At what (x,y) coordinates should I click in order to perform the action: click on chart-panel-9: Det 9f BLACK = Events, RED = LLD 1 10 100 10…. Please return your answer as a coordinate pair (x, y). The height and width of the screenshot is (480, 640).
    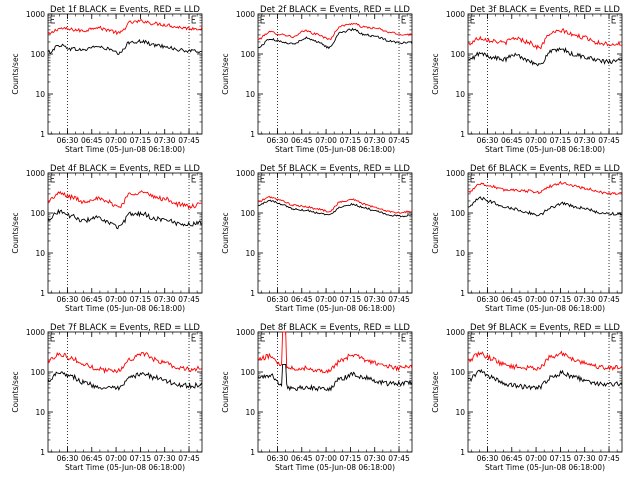
    Looking at the image, I should click on (527, 397).